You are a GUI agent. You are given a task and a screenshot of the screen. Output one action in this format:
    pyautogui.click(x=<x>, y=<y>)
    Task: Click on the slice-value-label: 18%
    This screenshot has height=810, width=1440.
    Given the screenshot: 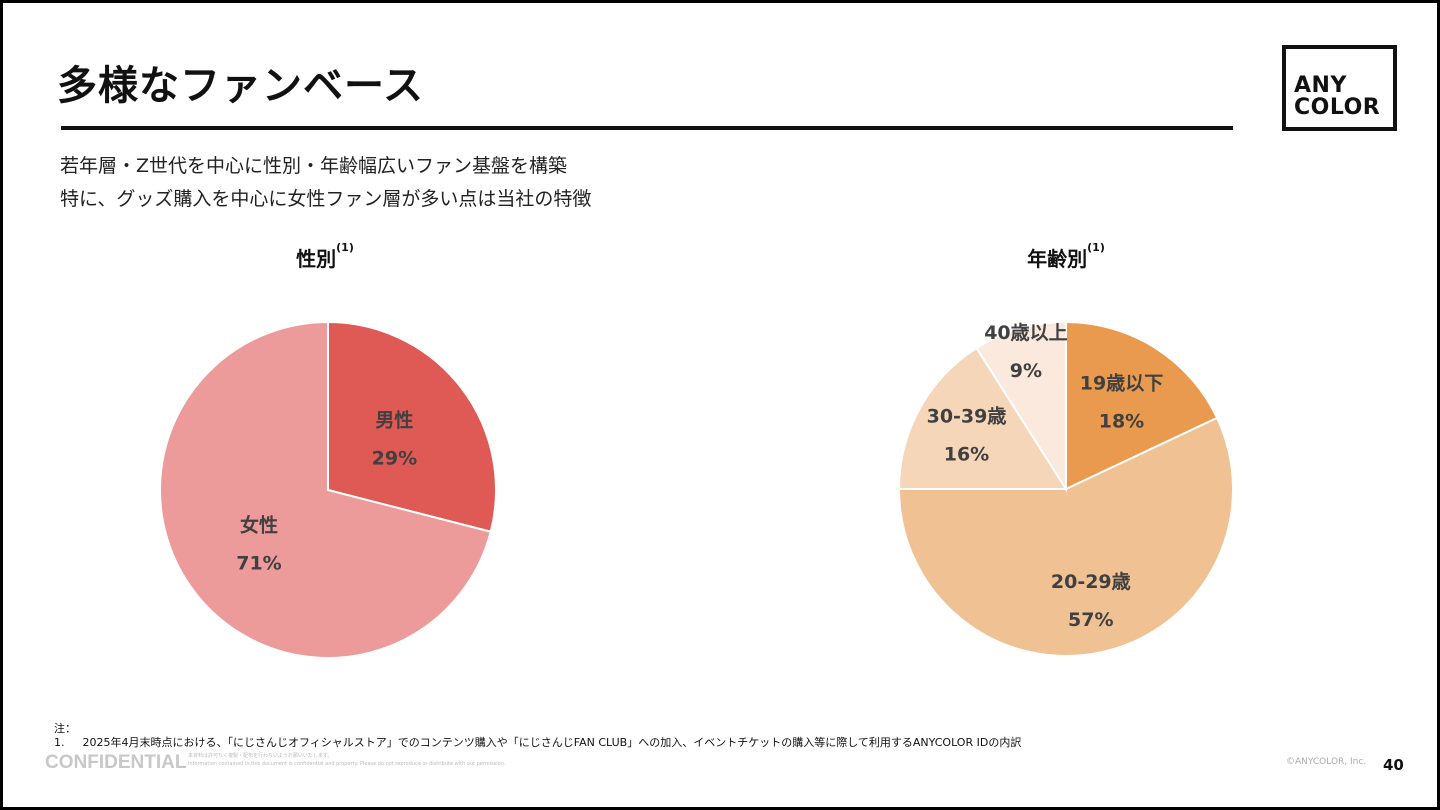 What is the action you would take?
    pyautogui.click(x=1121, y=422)
    